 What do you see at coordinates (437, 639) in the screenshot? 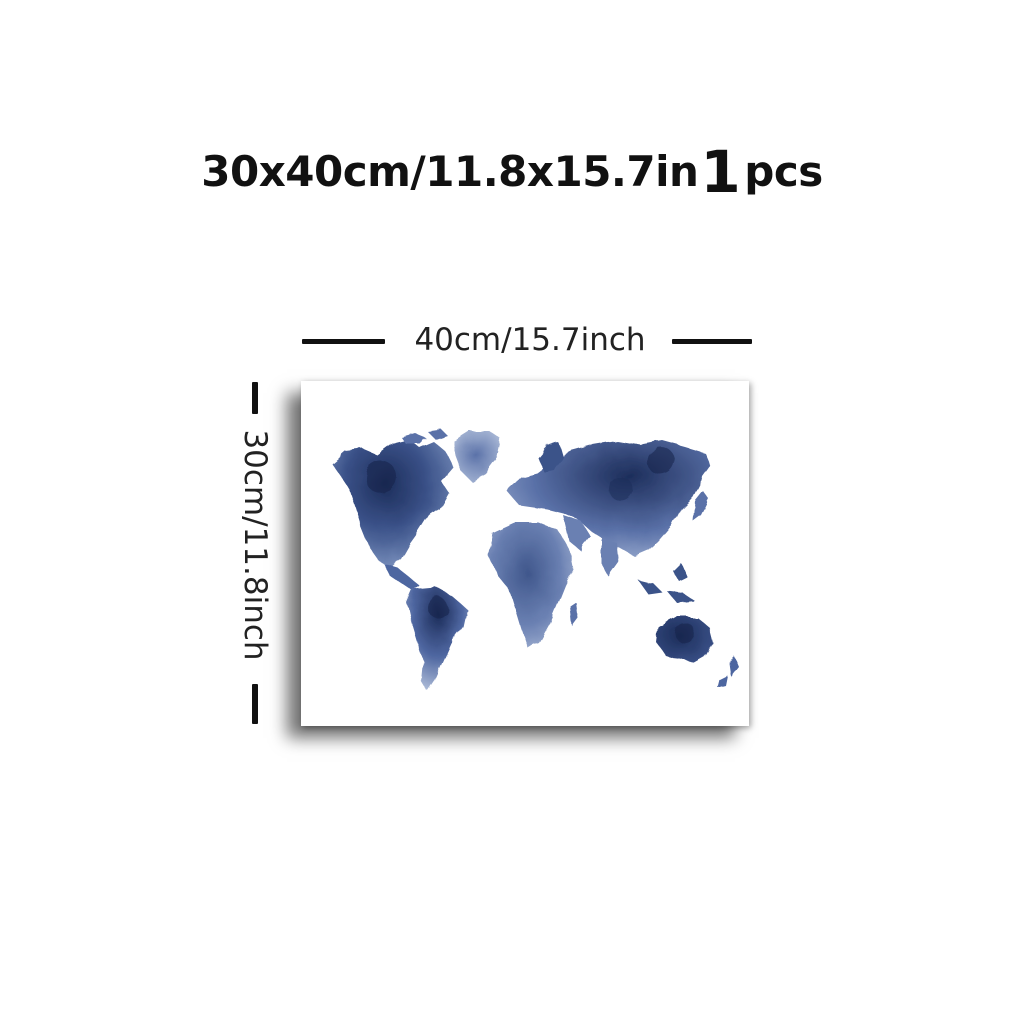
I see `south-america-shape` at bounding box center [437, 639].